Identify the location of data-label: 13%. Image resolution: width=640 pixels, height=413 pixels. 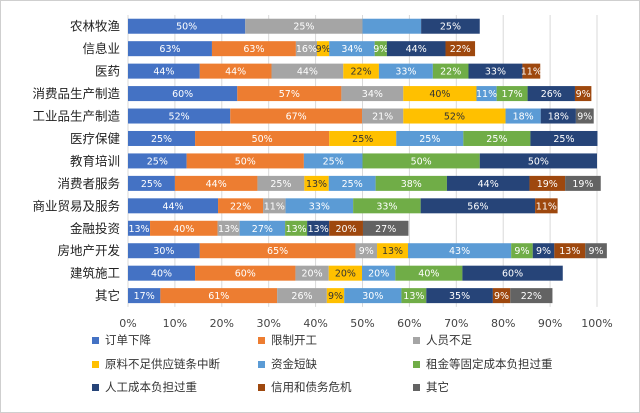
(138, 229).